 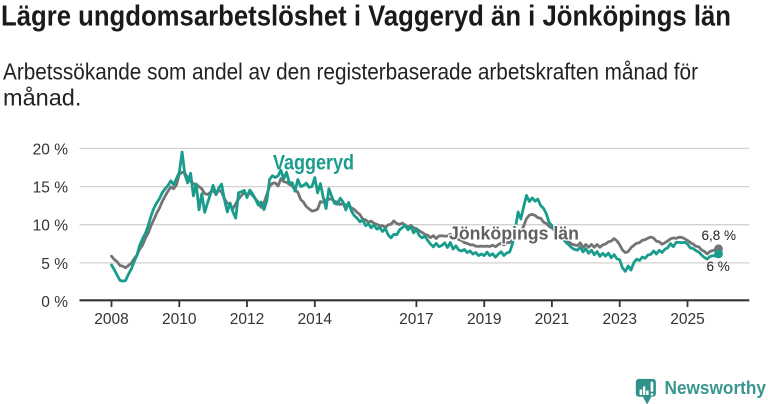 What do you see at coordinates (51, 149) in the screenshot?
I see `svg-text: 20 %` at bounding box center [51, 149].